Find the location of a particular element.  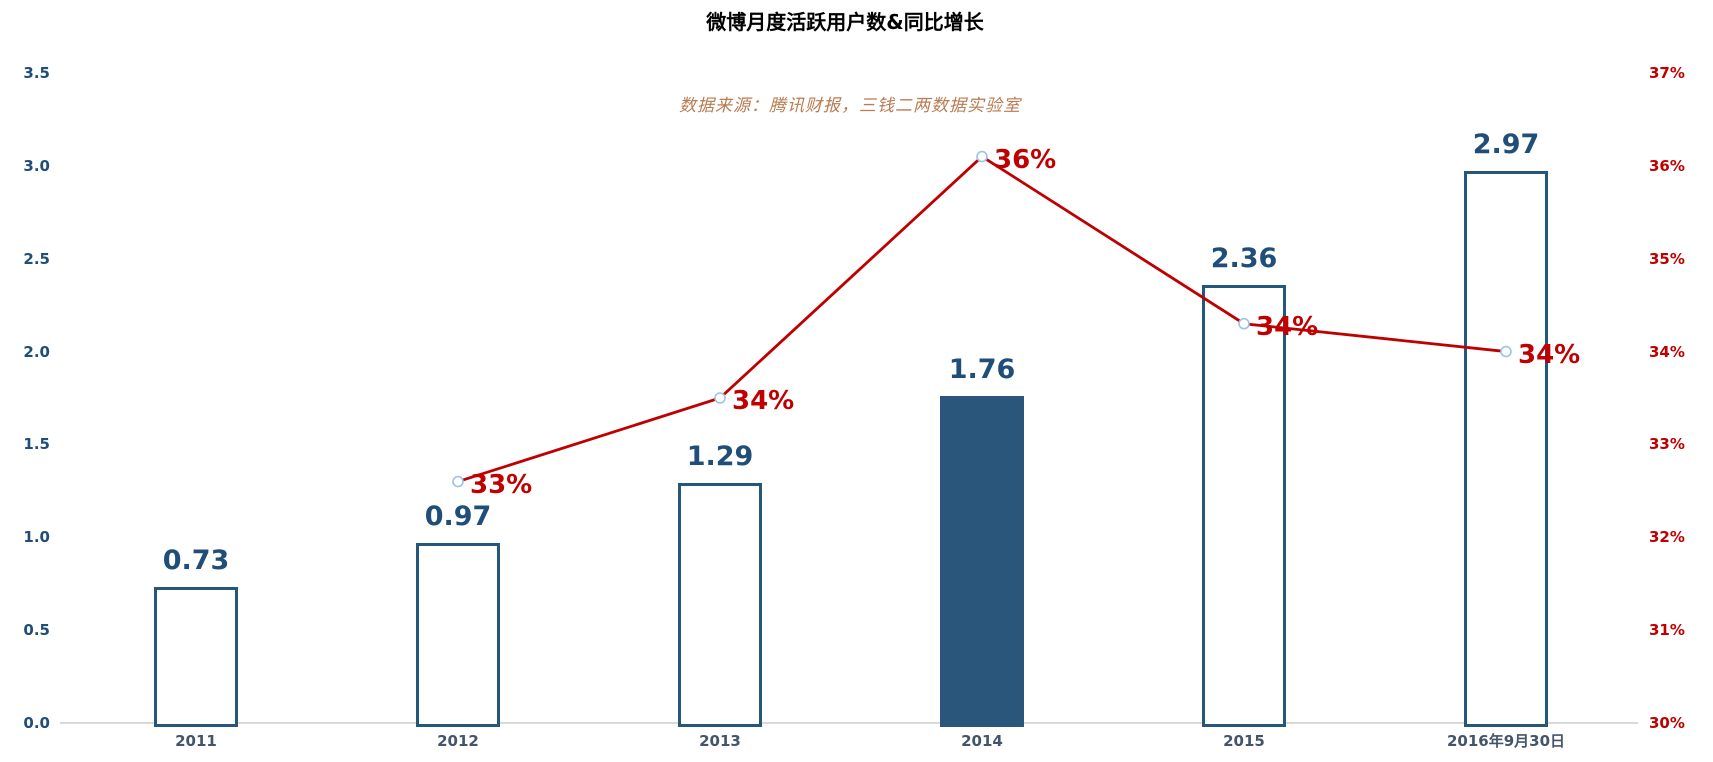

bar-value-label: 2.97 is located at coordinates (1506, 145).